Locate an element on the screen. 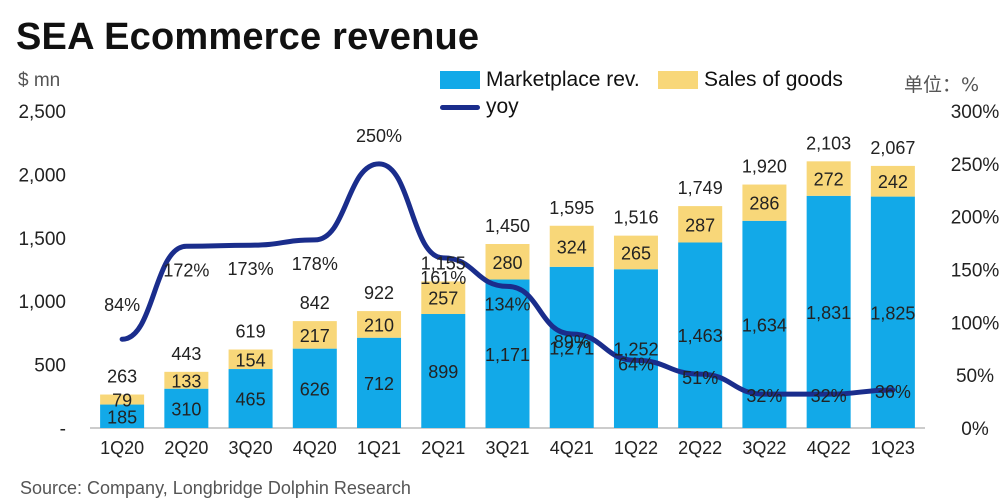  bar-marketplace-label: 712 is located at coordinates (379, 384).